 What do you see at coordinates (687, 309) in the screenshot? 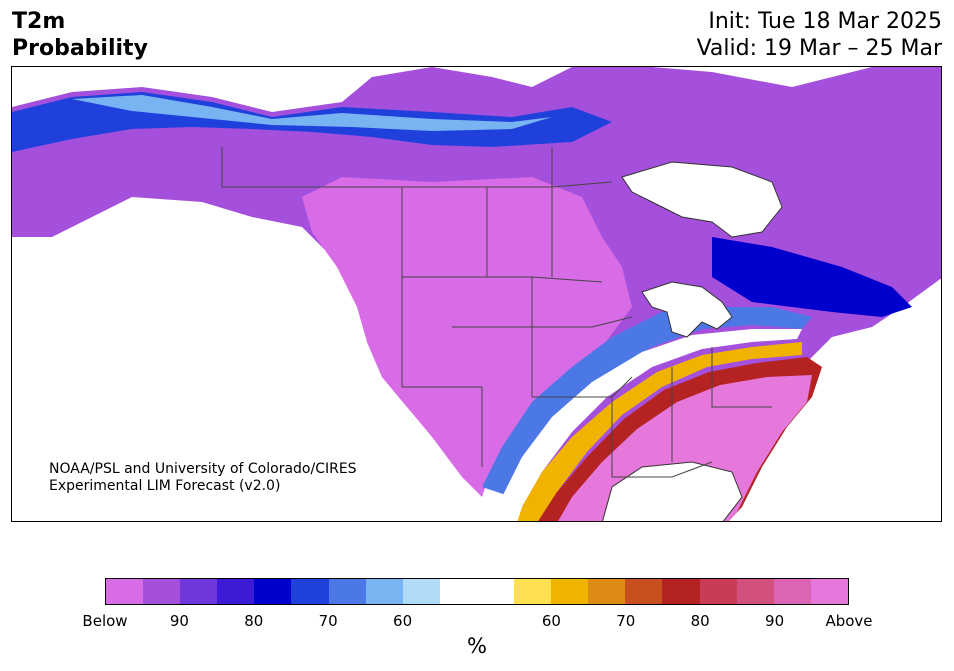
I see `great-lakes` at bounding box center [687, 309].